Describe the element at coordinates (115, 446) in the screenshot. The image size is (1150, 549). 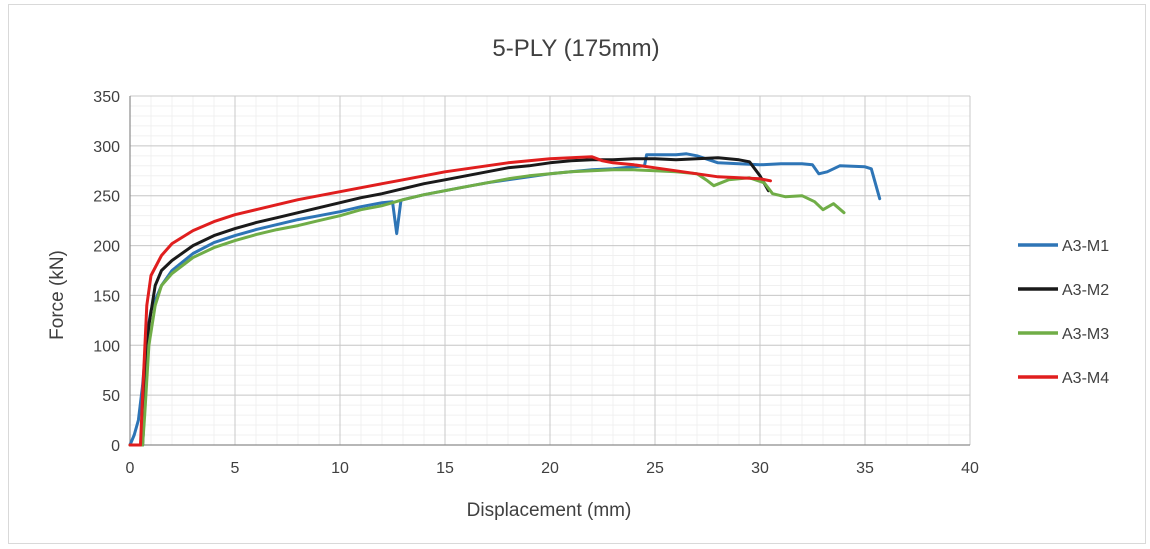
I see `y-tick-label: 0` at that location.